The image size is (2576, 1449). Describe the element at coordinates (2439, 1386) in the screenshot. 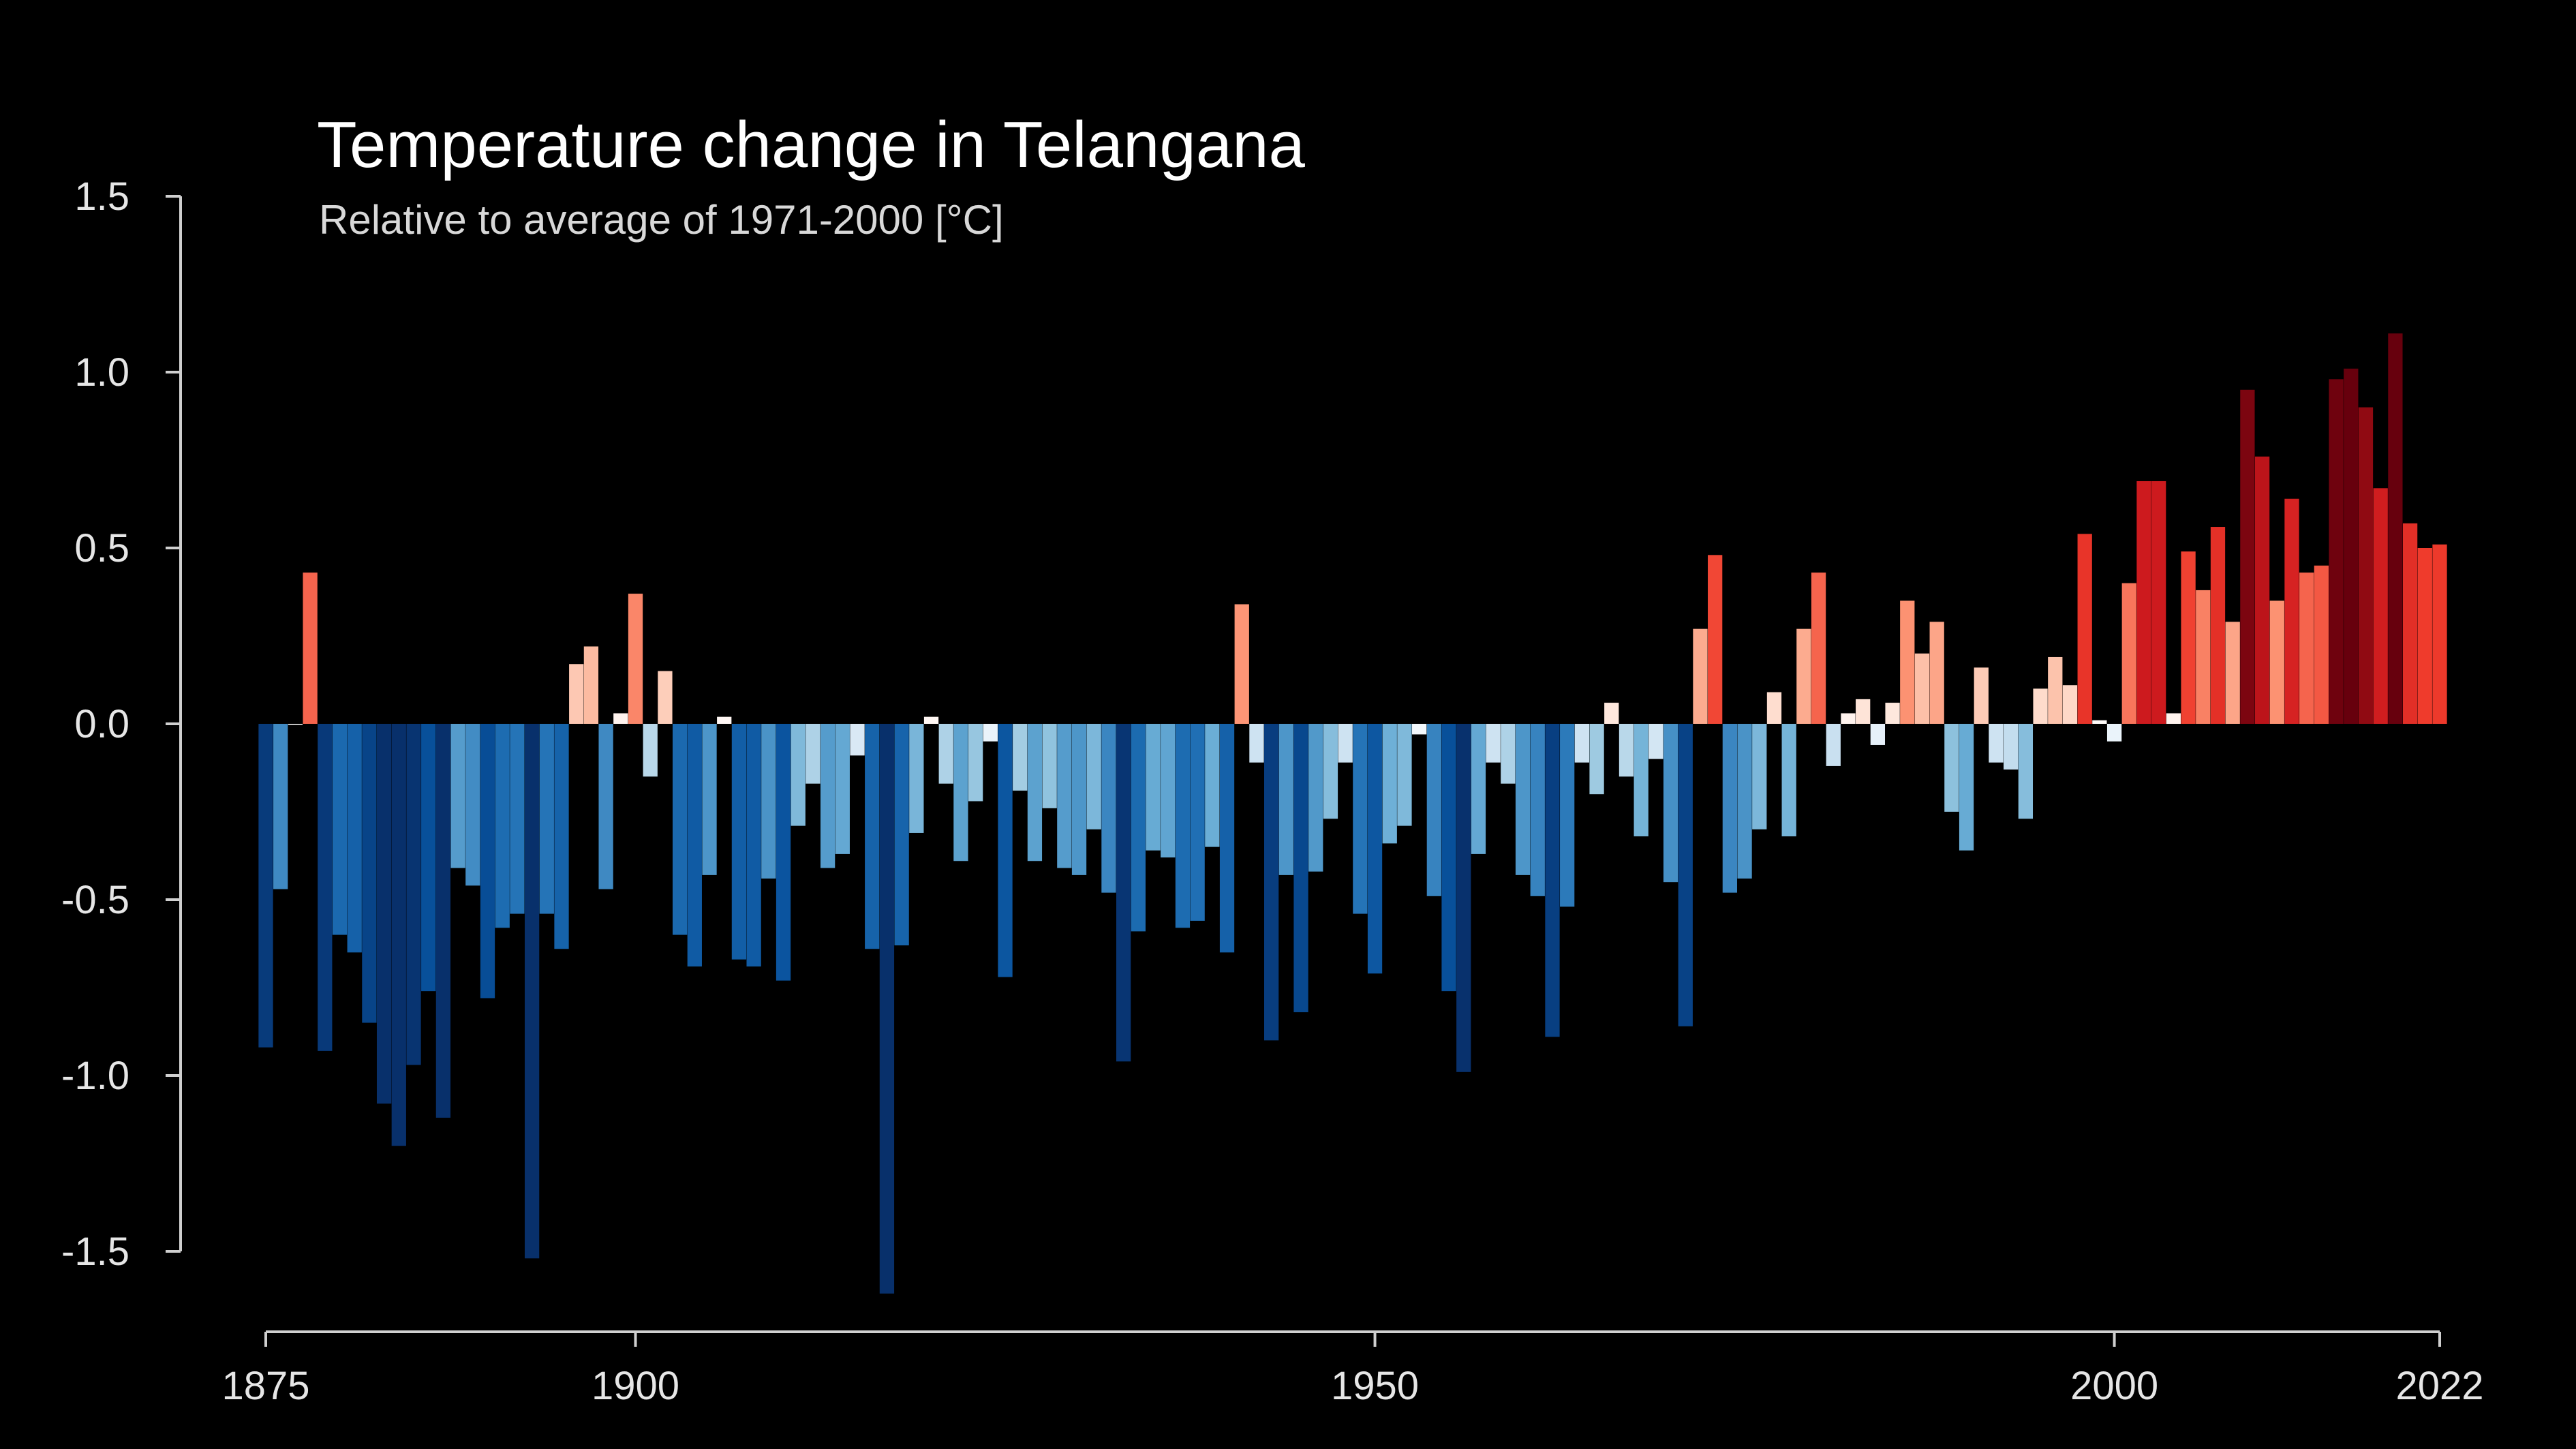

I see `x-tick-label: 2022` at that location.